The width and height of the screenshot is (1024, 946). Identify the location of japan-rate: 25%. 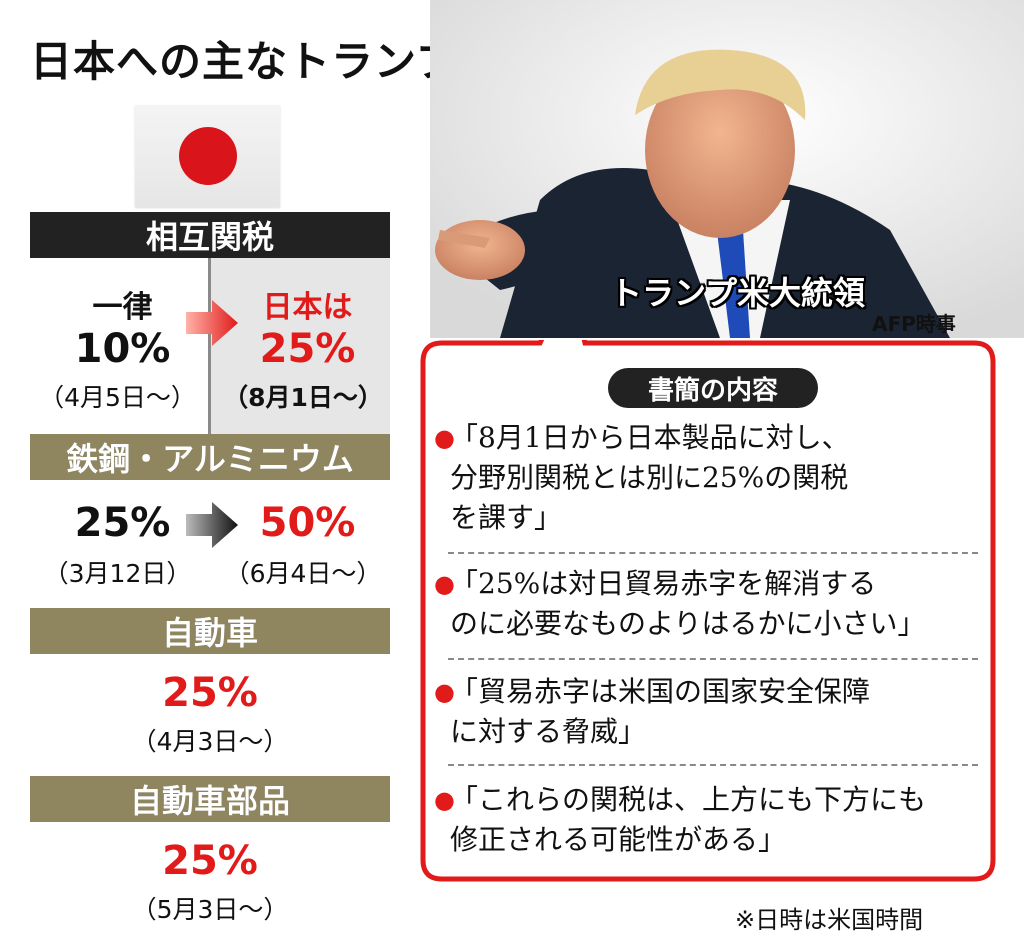
(307, 349).